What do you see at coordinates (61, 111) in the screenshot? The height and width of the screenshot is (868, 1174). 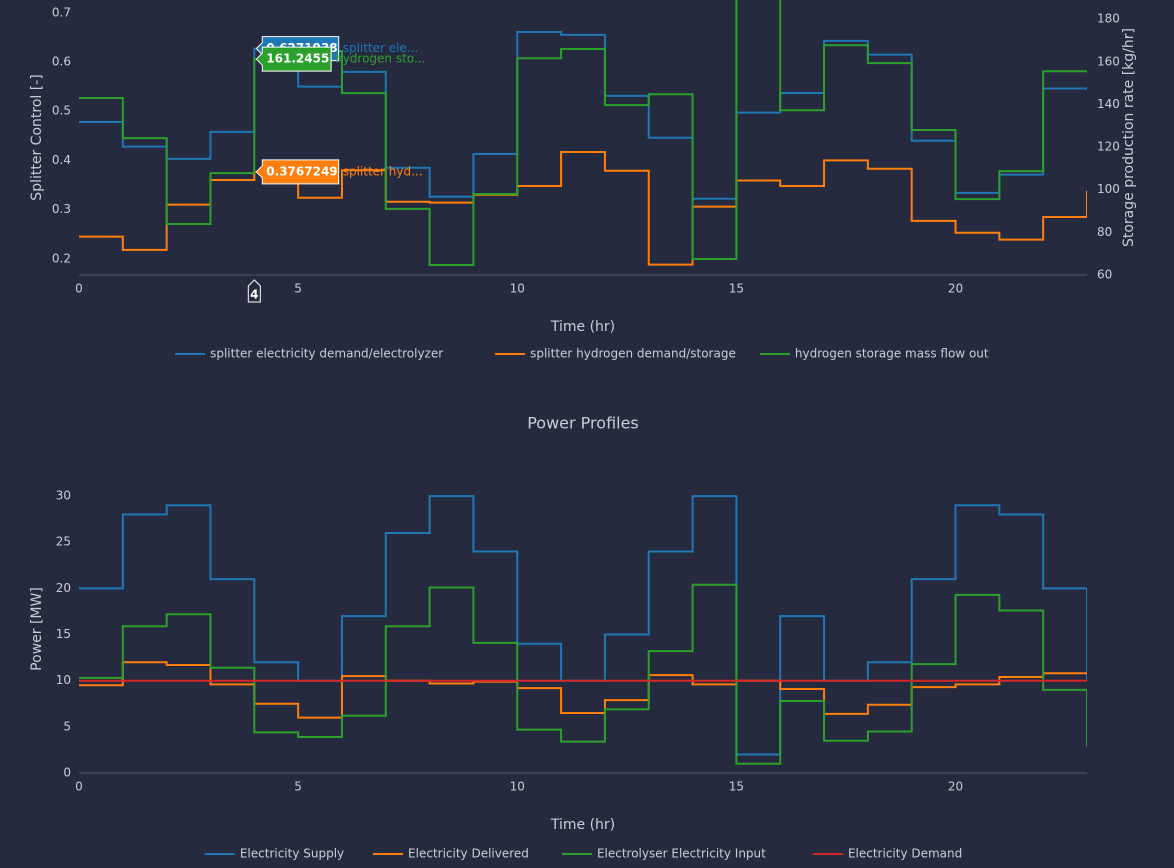 I see `y-tick-label: 0.5` at bounding box center [61, 111].